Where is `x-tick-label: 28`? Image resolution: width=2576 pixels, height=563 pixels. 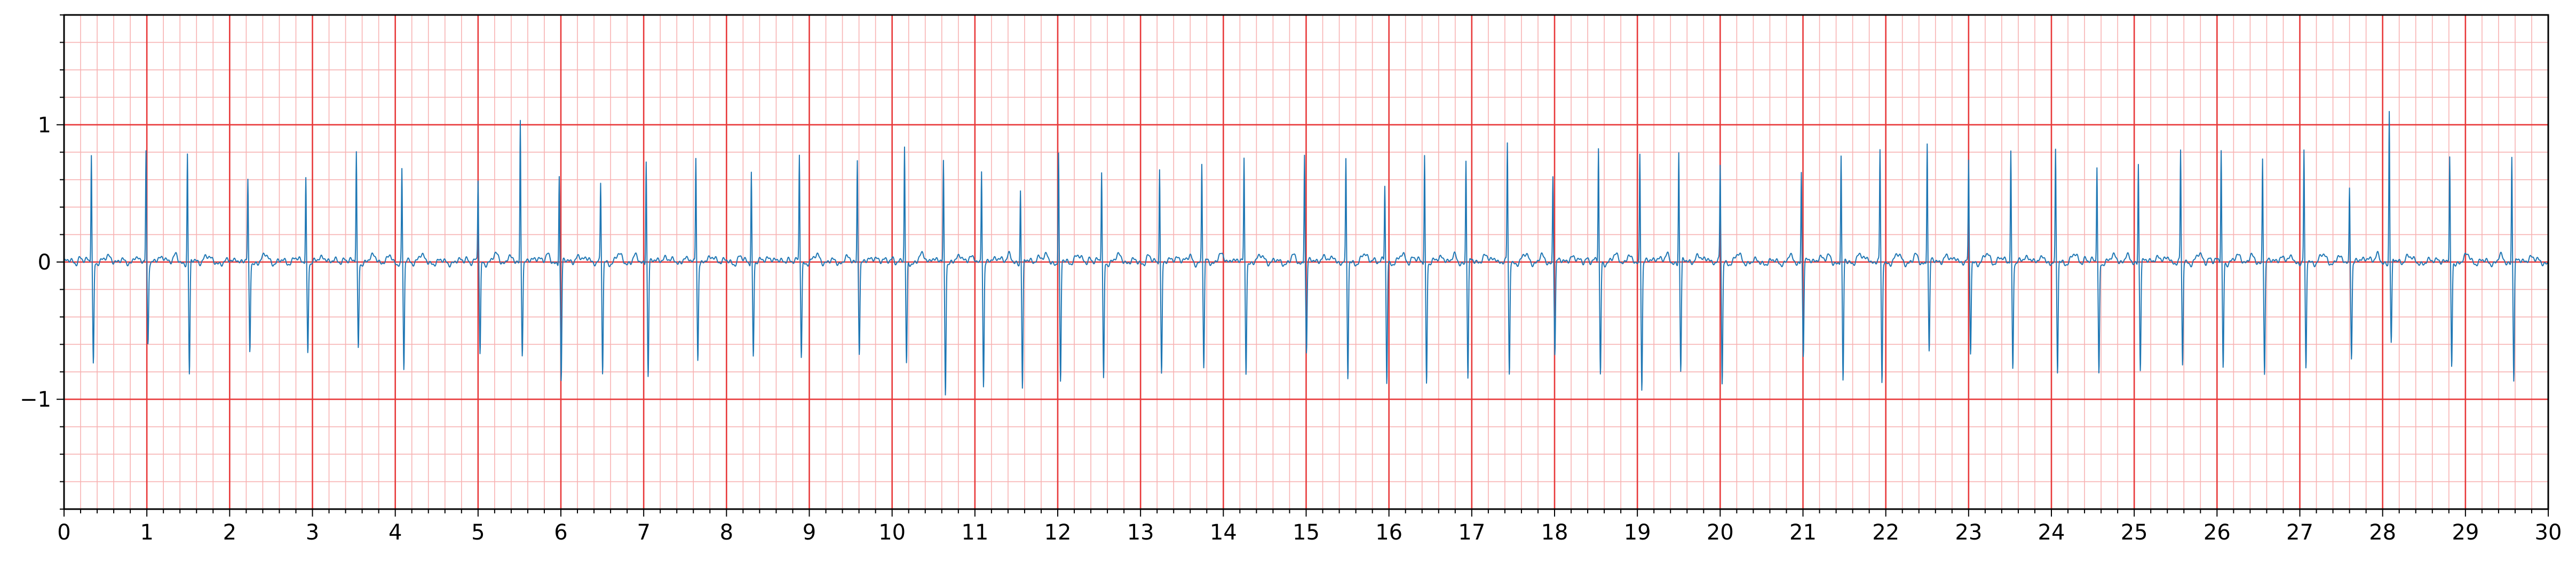
x-tick-label: 28 is located at coordinates (2382, 532).